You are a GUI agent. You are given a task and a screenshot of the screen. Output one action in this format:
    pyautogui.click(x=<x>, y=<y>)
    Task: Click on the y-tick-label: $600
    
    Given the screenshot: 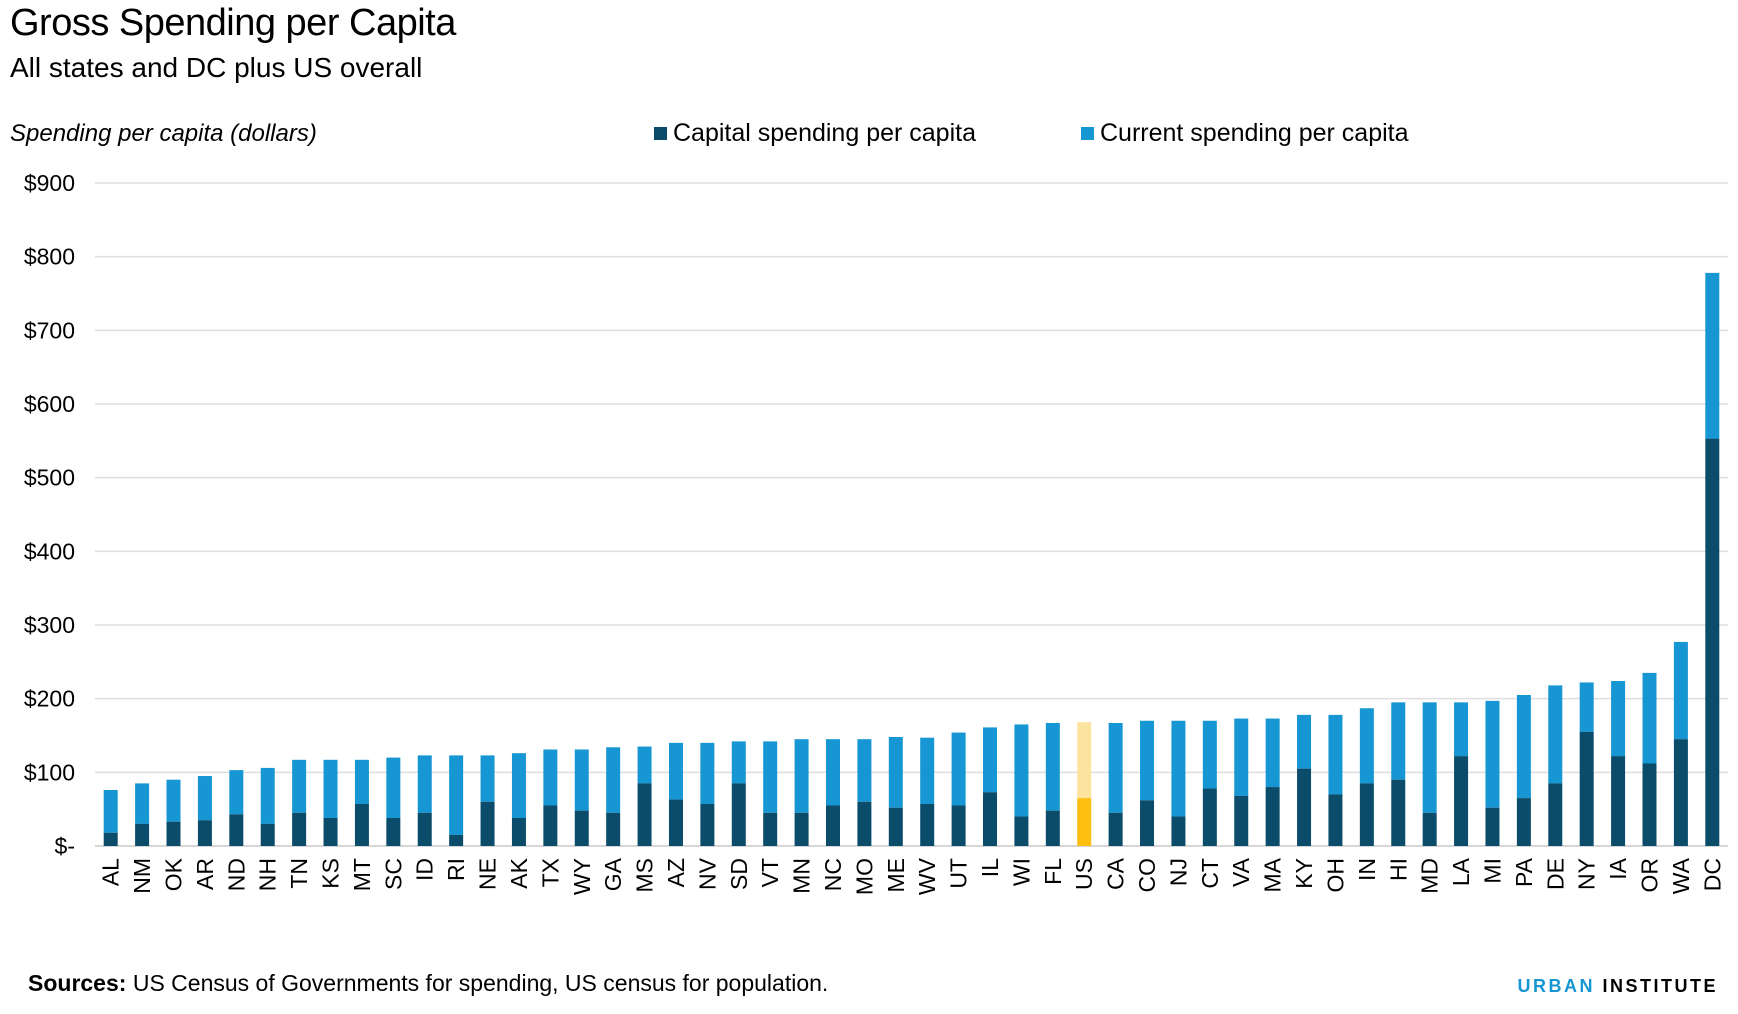 What is the action you would take?
    pyautogui.click(x=49, y=404)
    